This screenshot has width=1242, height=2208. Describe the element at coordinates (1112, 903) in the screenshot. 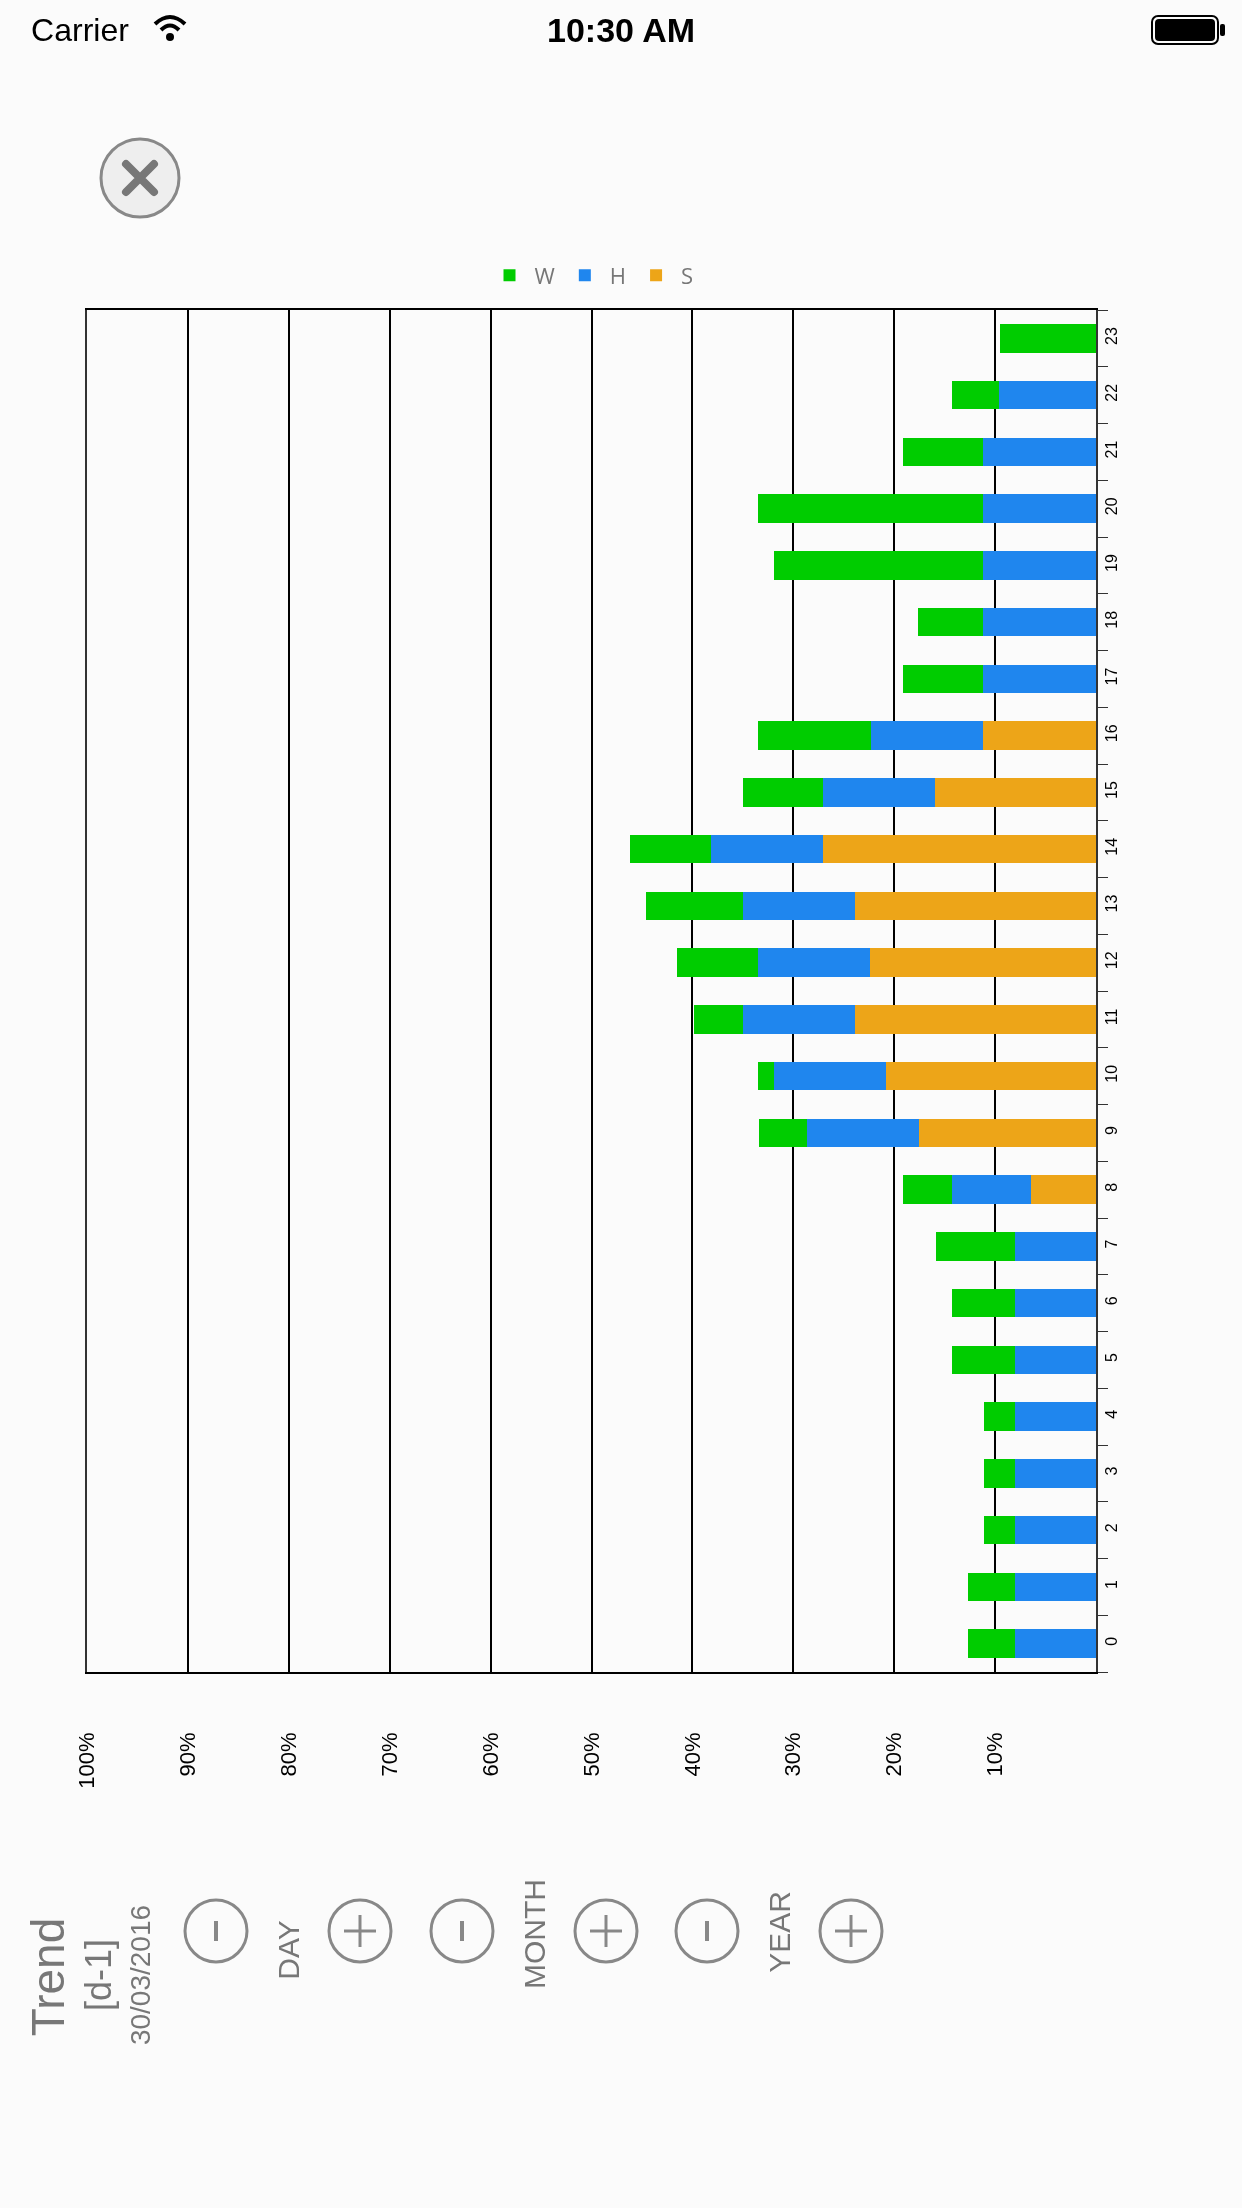

I see `y-tick-label: 13` at that location.